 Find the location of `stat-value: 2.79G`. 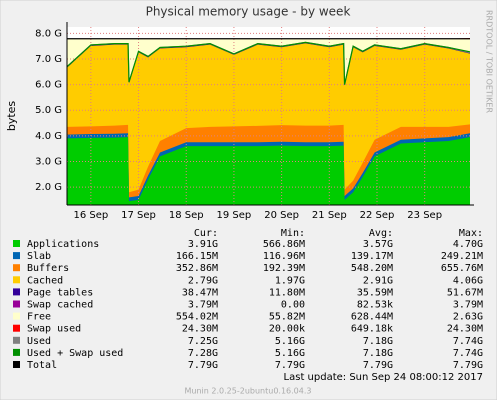

stat-value: 2.79G is located at coordinates (203, 280).